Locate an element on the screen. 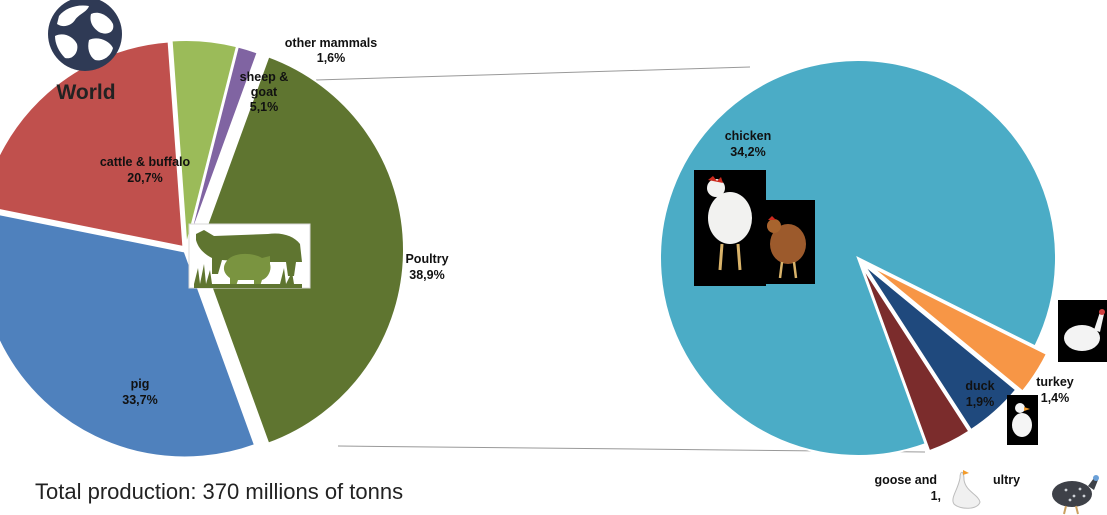 The width and height of the screenshot is (1107, 515). label-sheep-goat-pct: 5,1% is located at coordinates (264, 107).